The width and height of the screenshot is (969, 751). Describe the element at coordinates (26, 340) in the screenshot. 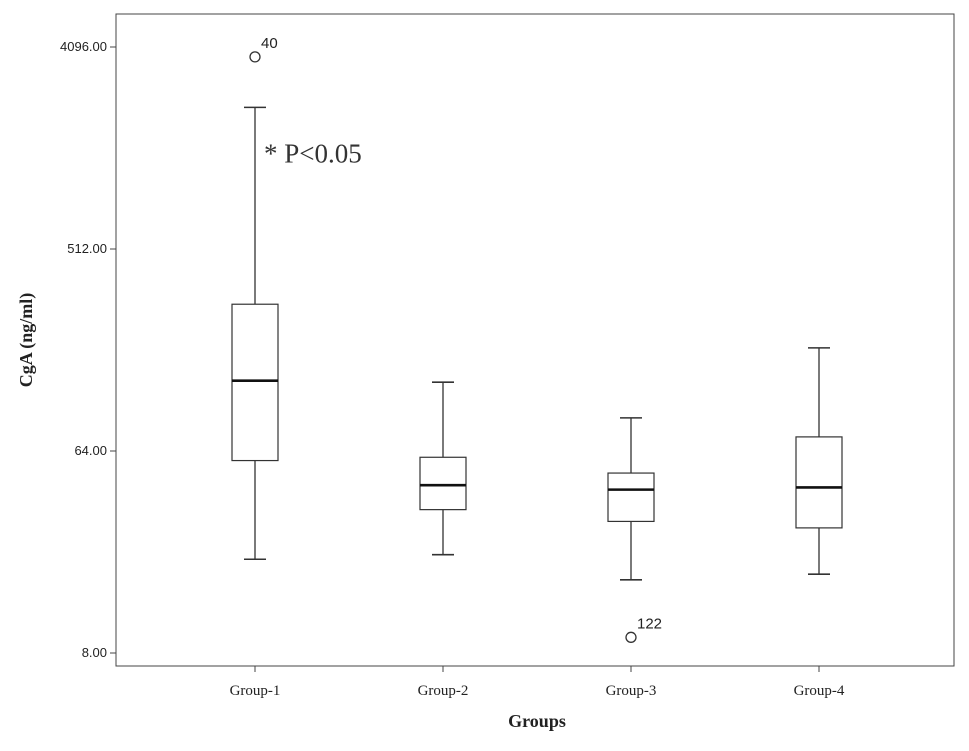

I see `y-axis-title: CgA (ng/ml)` at that location.